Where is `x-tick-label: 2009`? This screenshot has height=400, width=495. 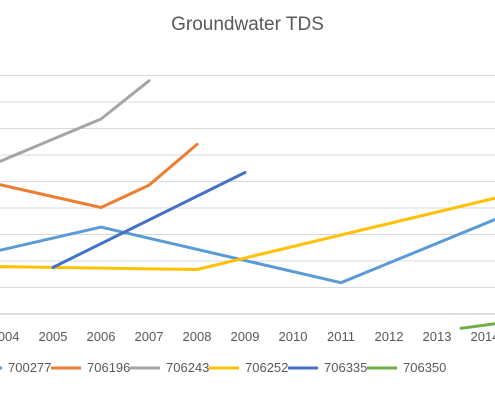
x-tick-label: 2009 is located at coordinates (245, 336).